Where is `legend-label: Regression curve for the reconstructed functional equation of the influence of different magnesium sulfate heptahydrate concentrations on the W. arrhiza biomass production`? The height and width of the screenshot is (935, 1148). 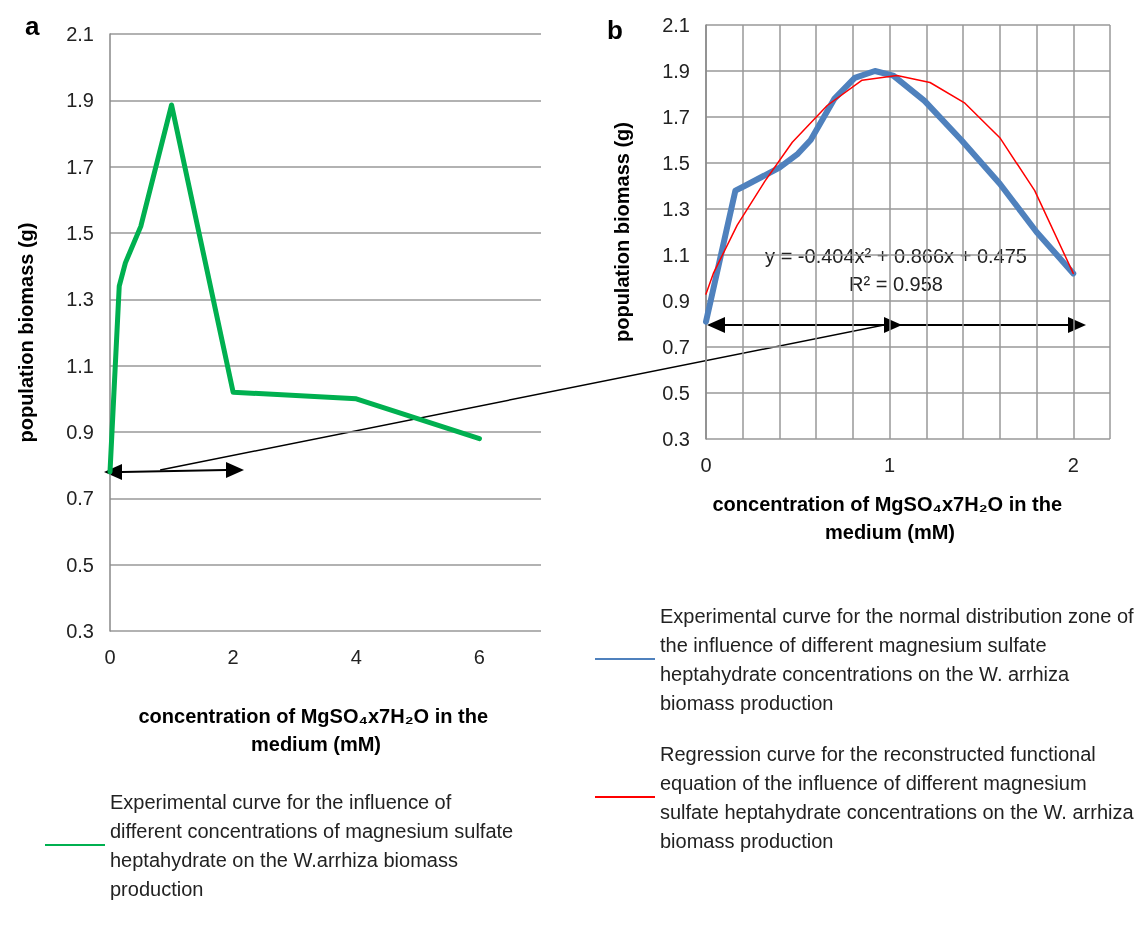
legend-label: Regression curve for the reconstructed functional equation of the influence of different magnesium sulfate heptahydrate concentrations on the W. arrhiza biomass production is located at coordinates (900, 797).